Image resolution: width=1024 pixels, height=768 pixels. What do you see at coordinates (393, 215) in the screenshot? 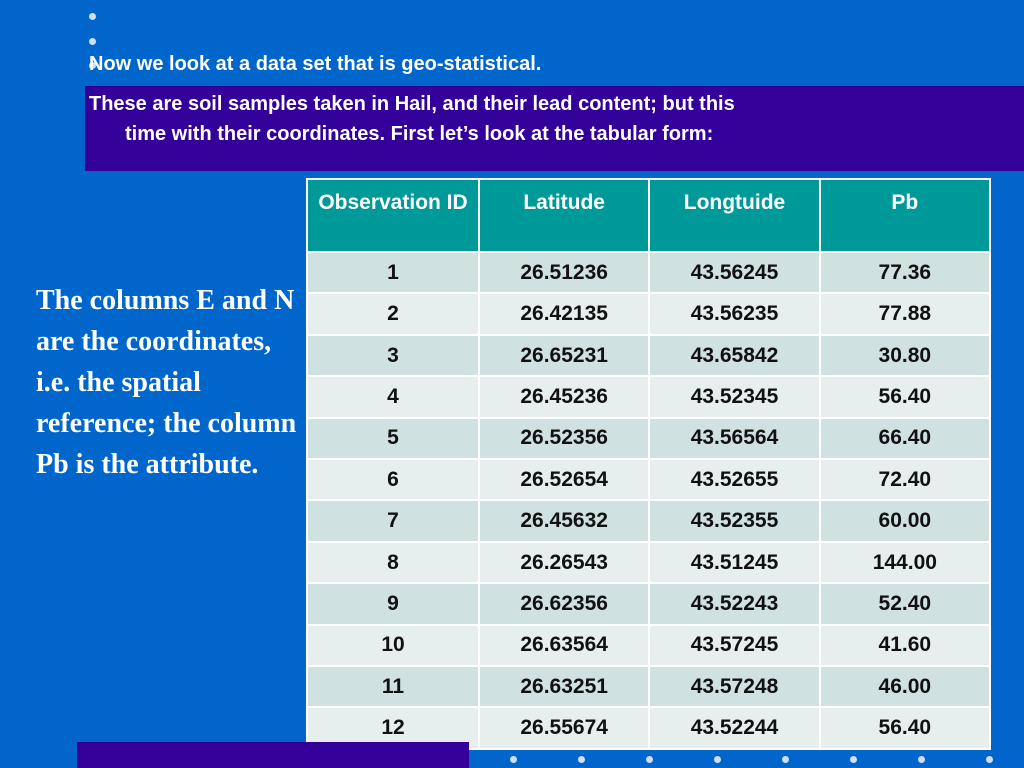
I see `header-observation-id: Observation ID` at bounding box center [393, 215].